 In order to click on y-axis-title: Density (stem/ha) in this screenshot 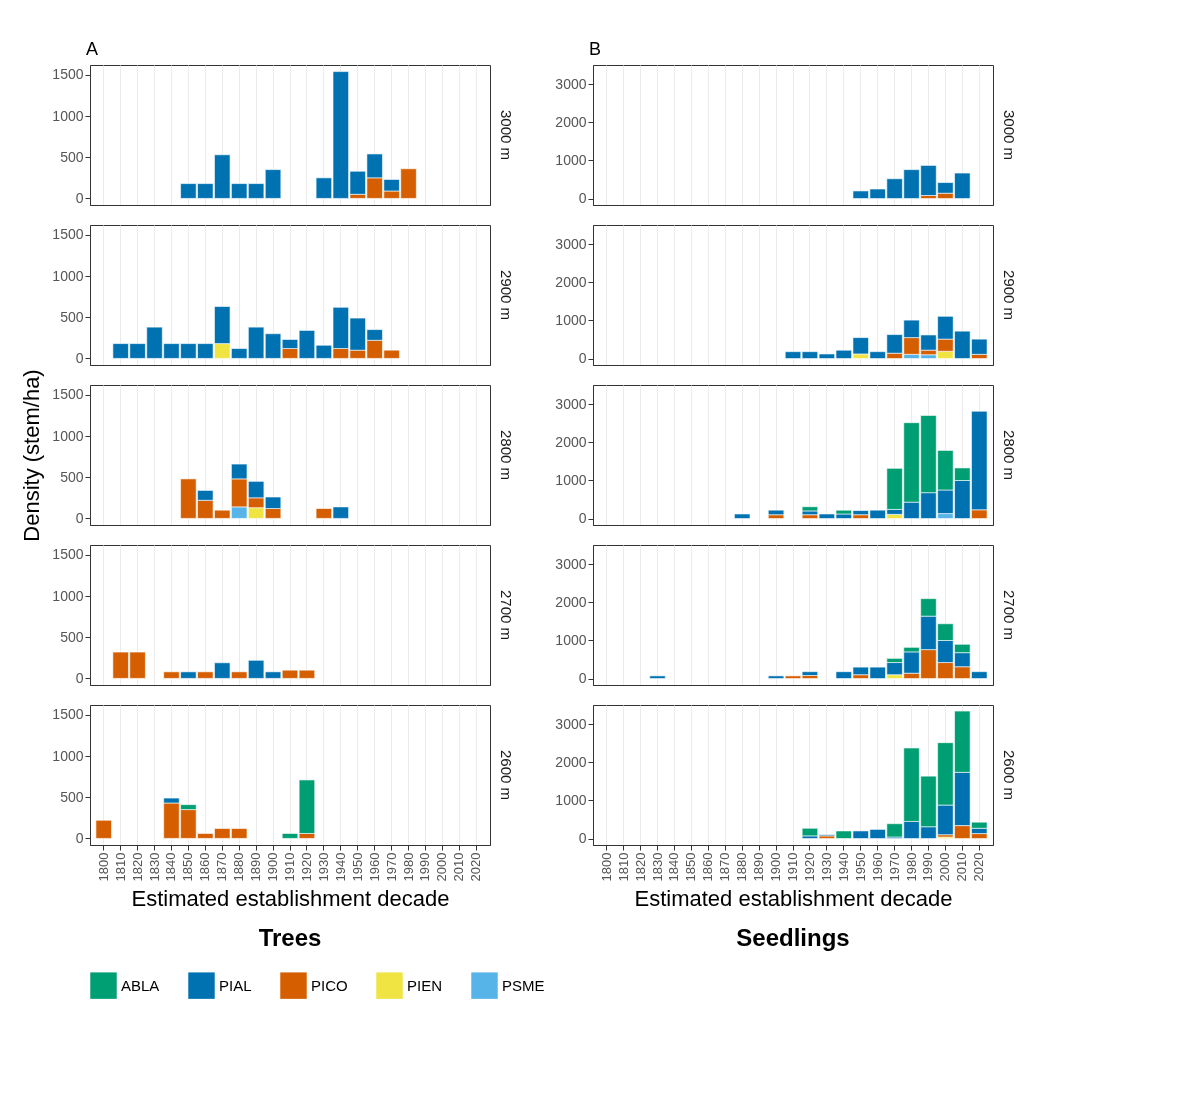, I will do `click(32, 455)`.